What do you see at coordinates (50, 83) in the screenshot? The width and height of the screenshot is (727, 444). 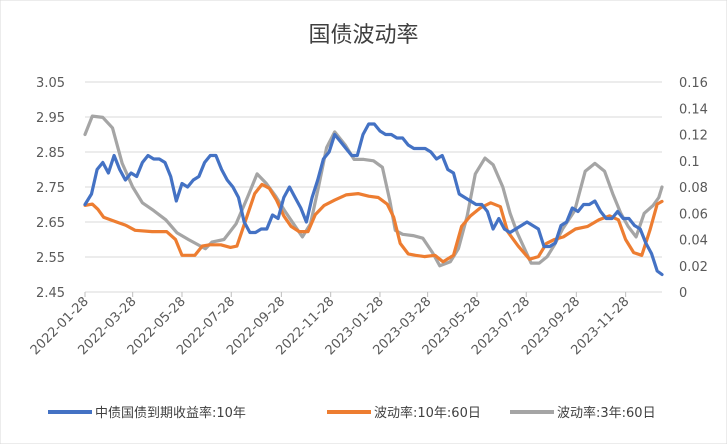 I see `left-tick-label: 3.05` at bounding box center [50, 83].